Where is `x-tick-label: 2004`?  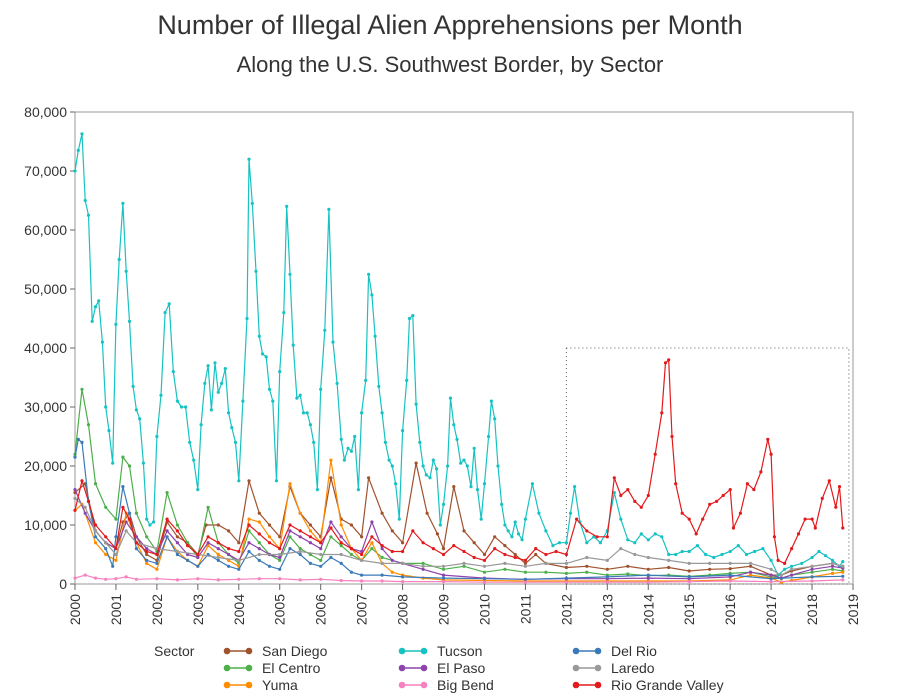 x-tick-label: 2004 is located at coordinates (239, 609).